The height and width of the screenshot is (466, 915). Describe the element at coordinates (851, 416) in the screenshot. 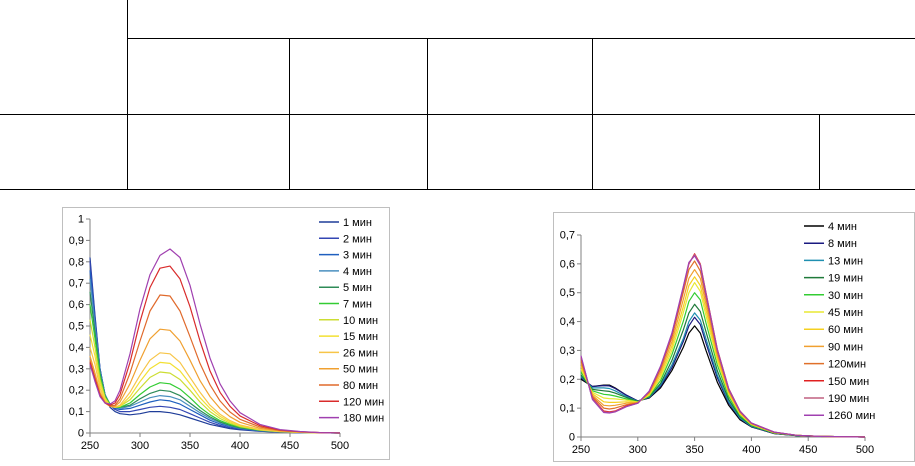

I see `legend-label-12: 1260 мин` at that location.